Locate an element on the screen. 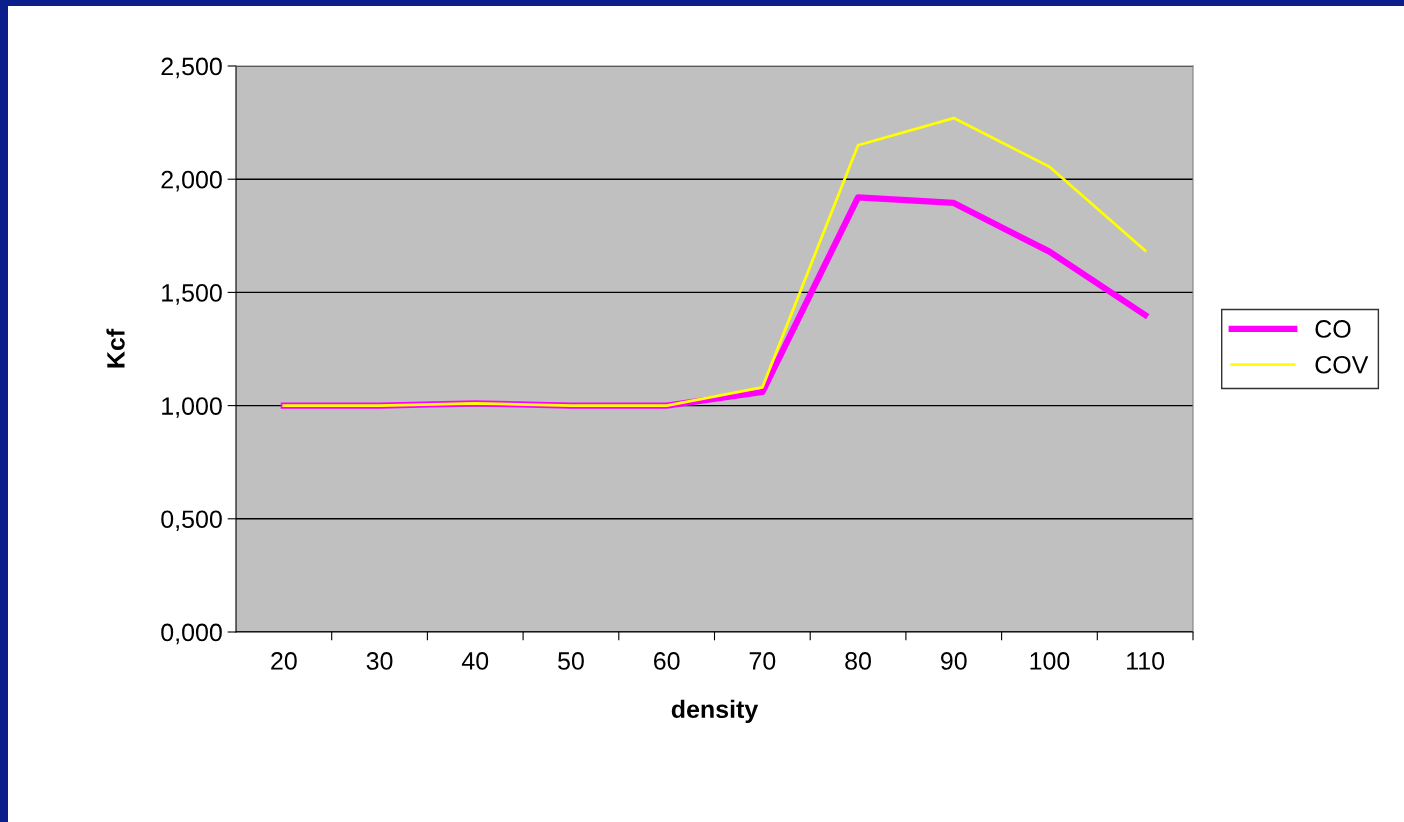  x-tick-label: 40 is located at coordinates (475, 661).